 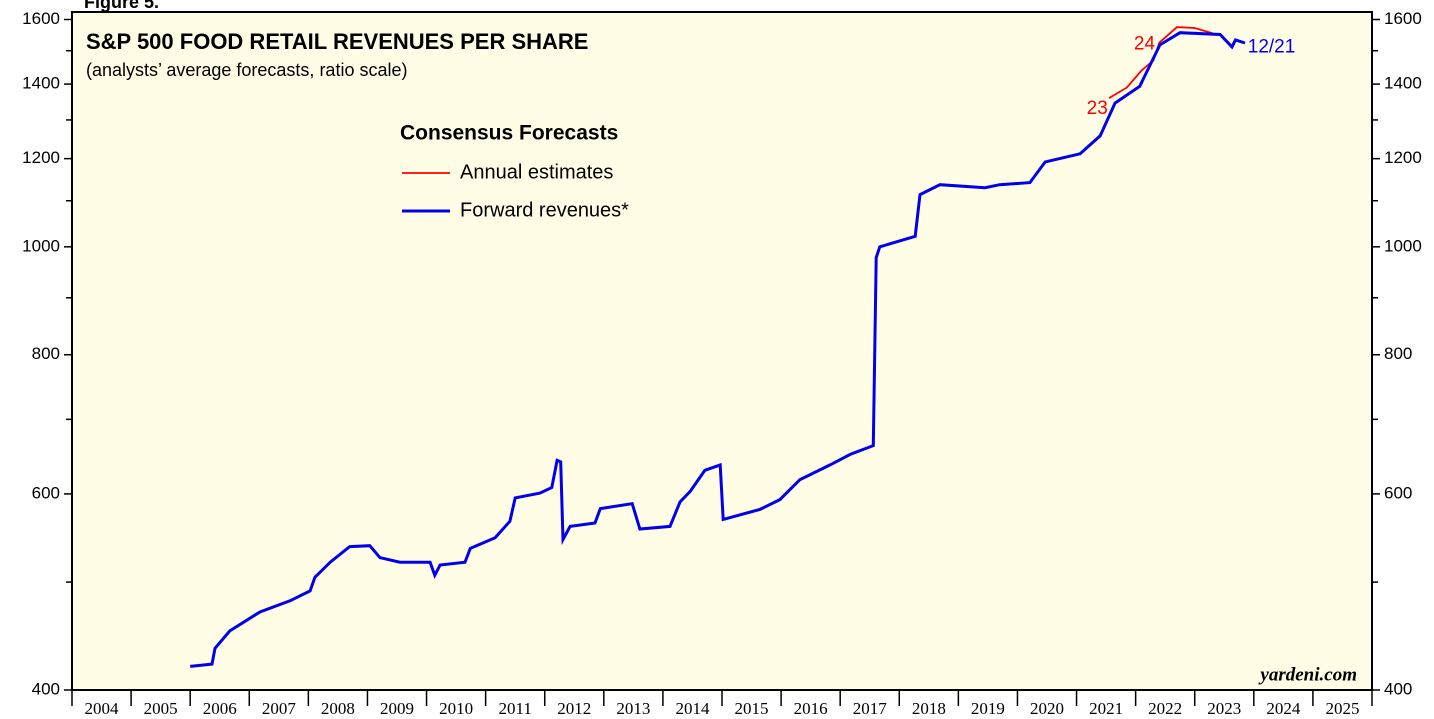 I want to click on annotation: 12/21, so click(x=1272, y=47).